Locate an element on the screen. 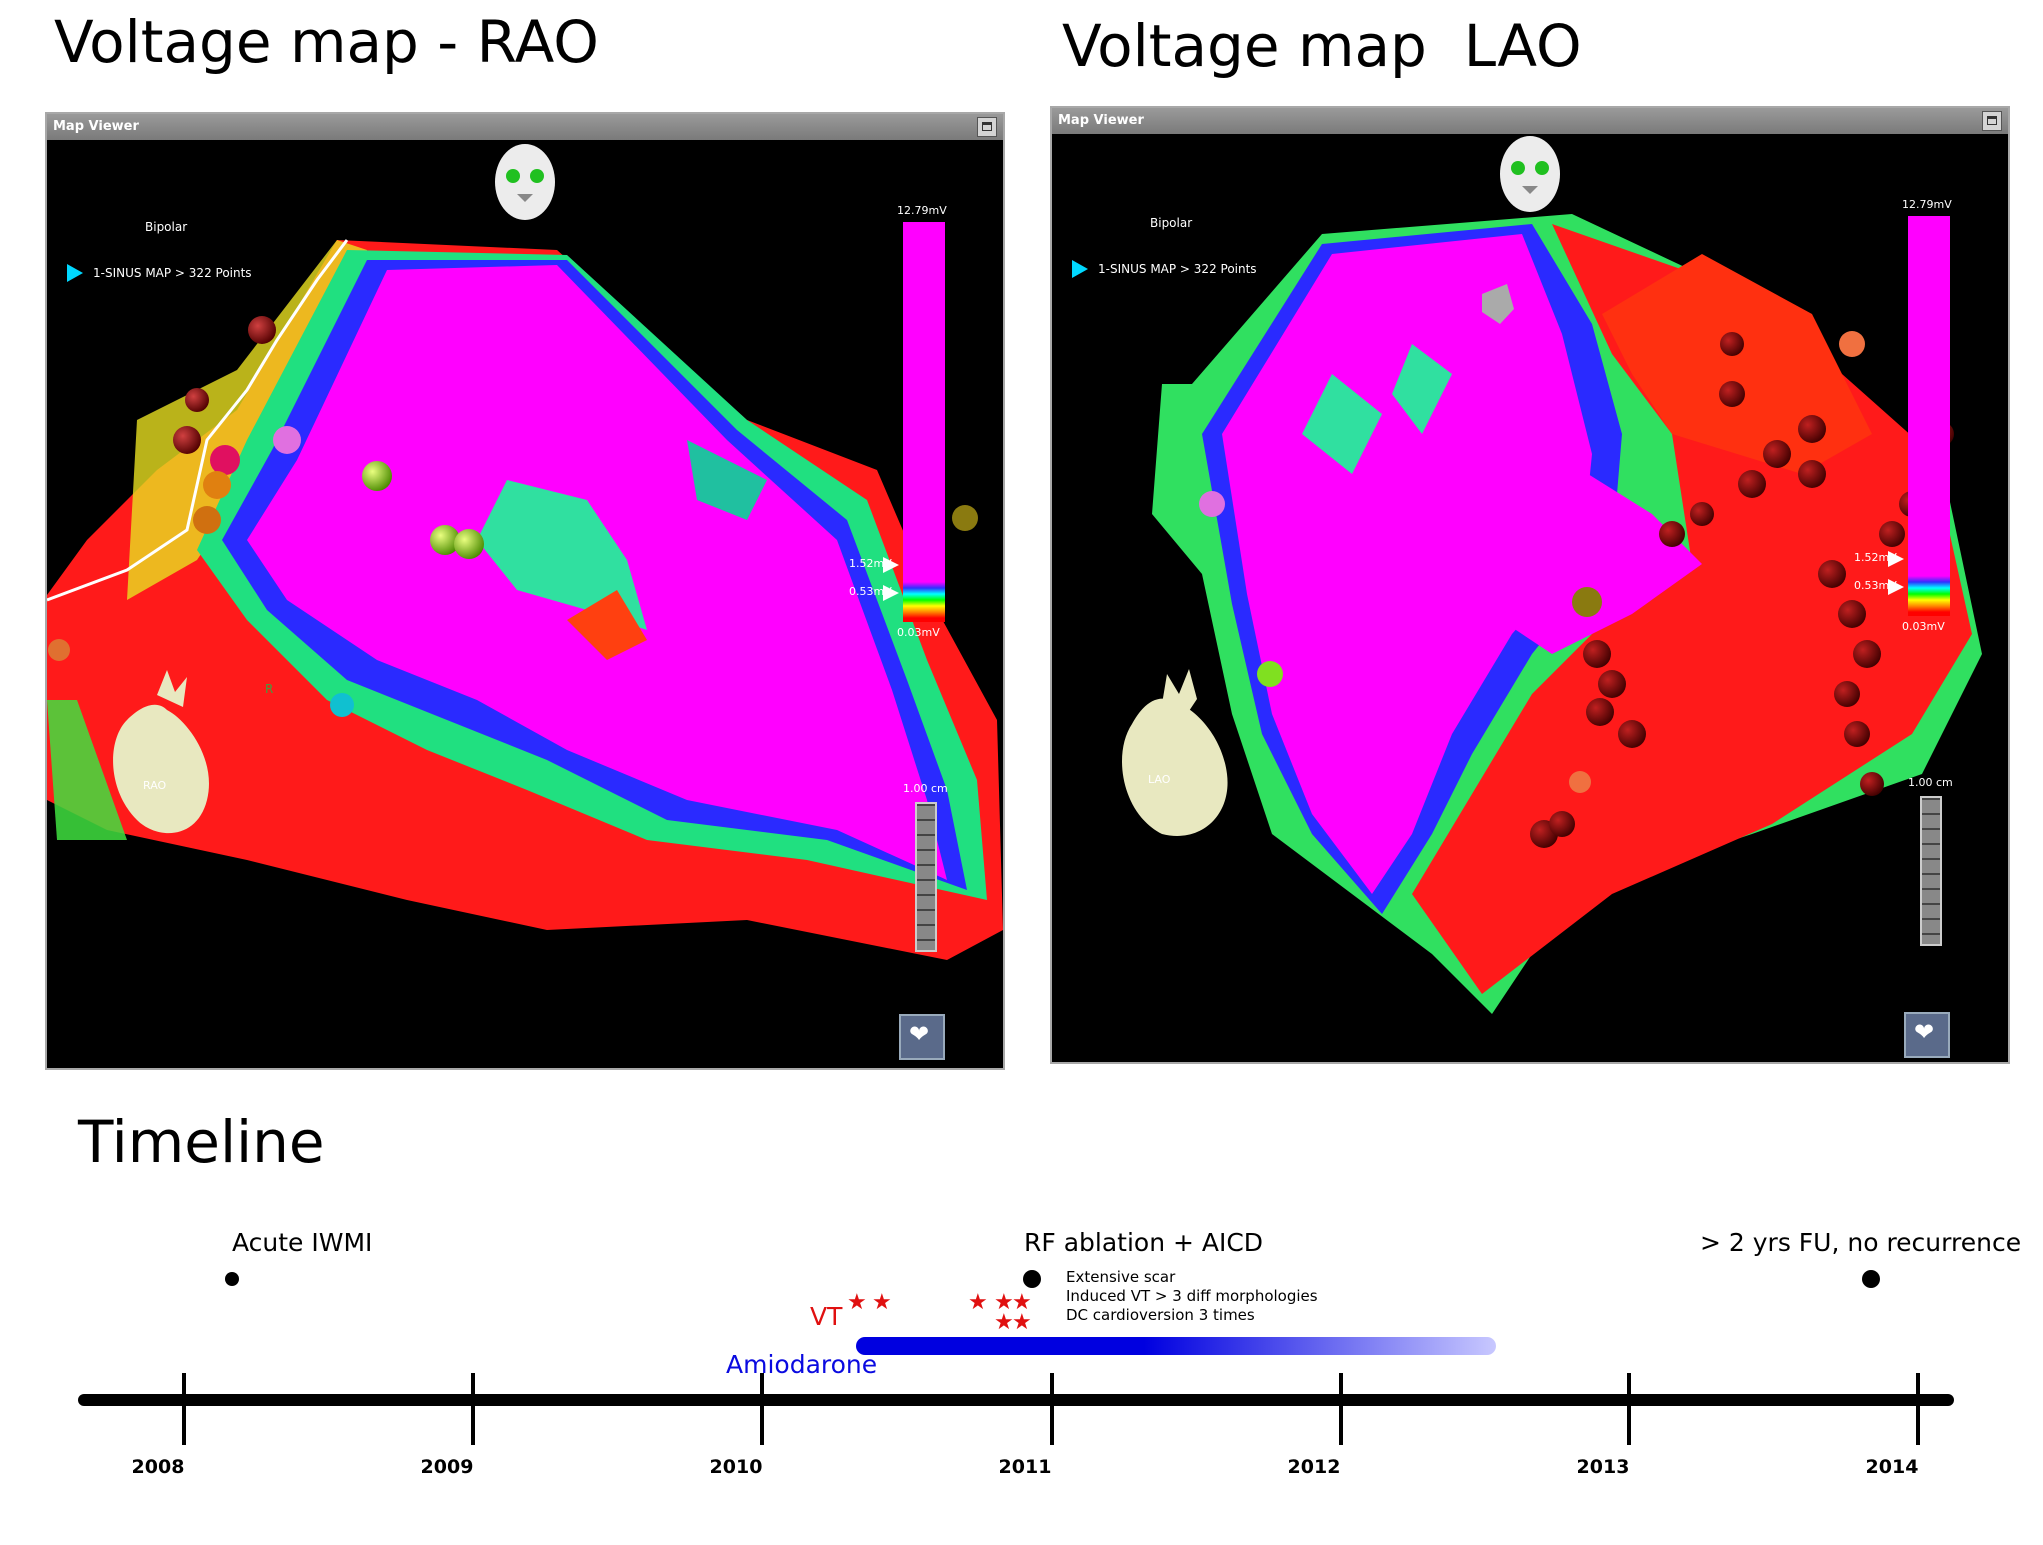 This screenshot has height=1545, width=2043. rao-marker-r: R is located at coordinates (269, 689).